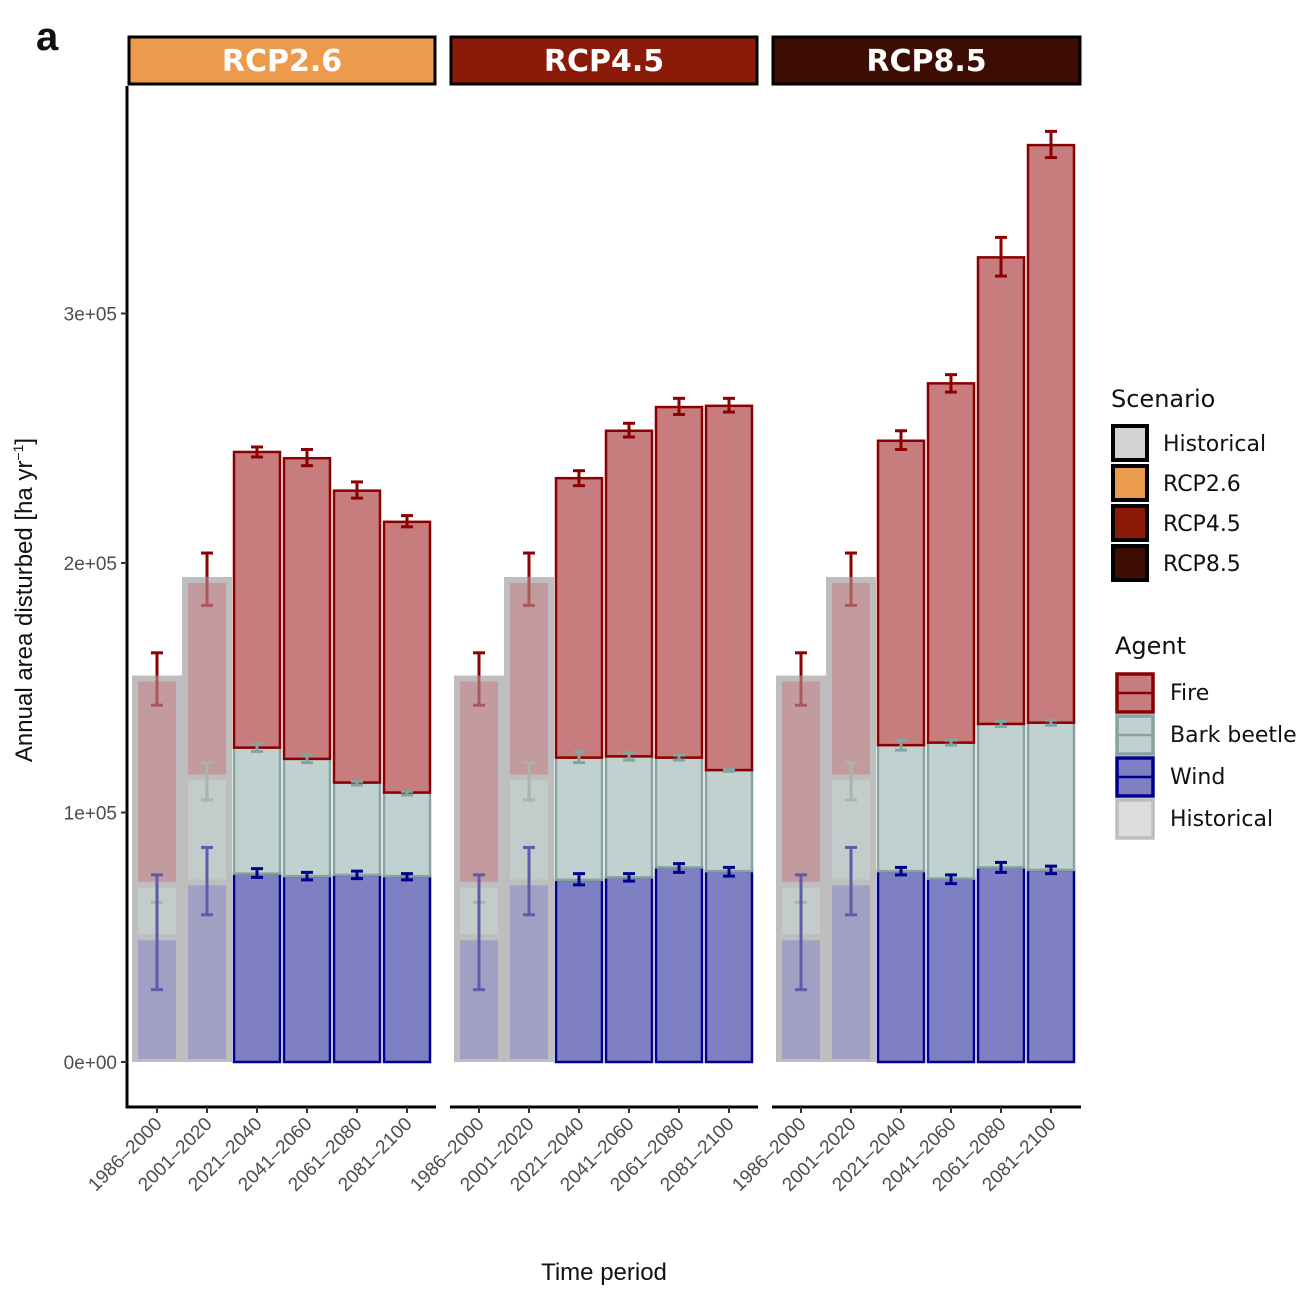 The width and height of the screenshot is (1310, 1304). I want to click on legend-title-agent: Agent, so click(1150, 646).